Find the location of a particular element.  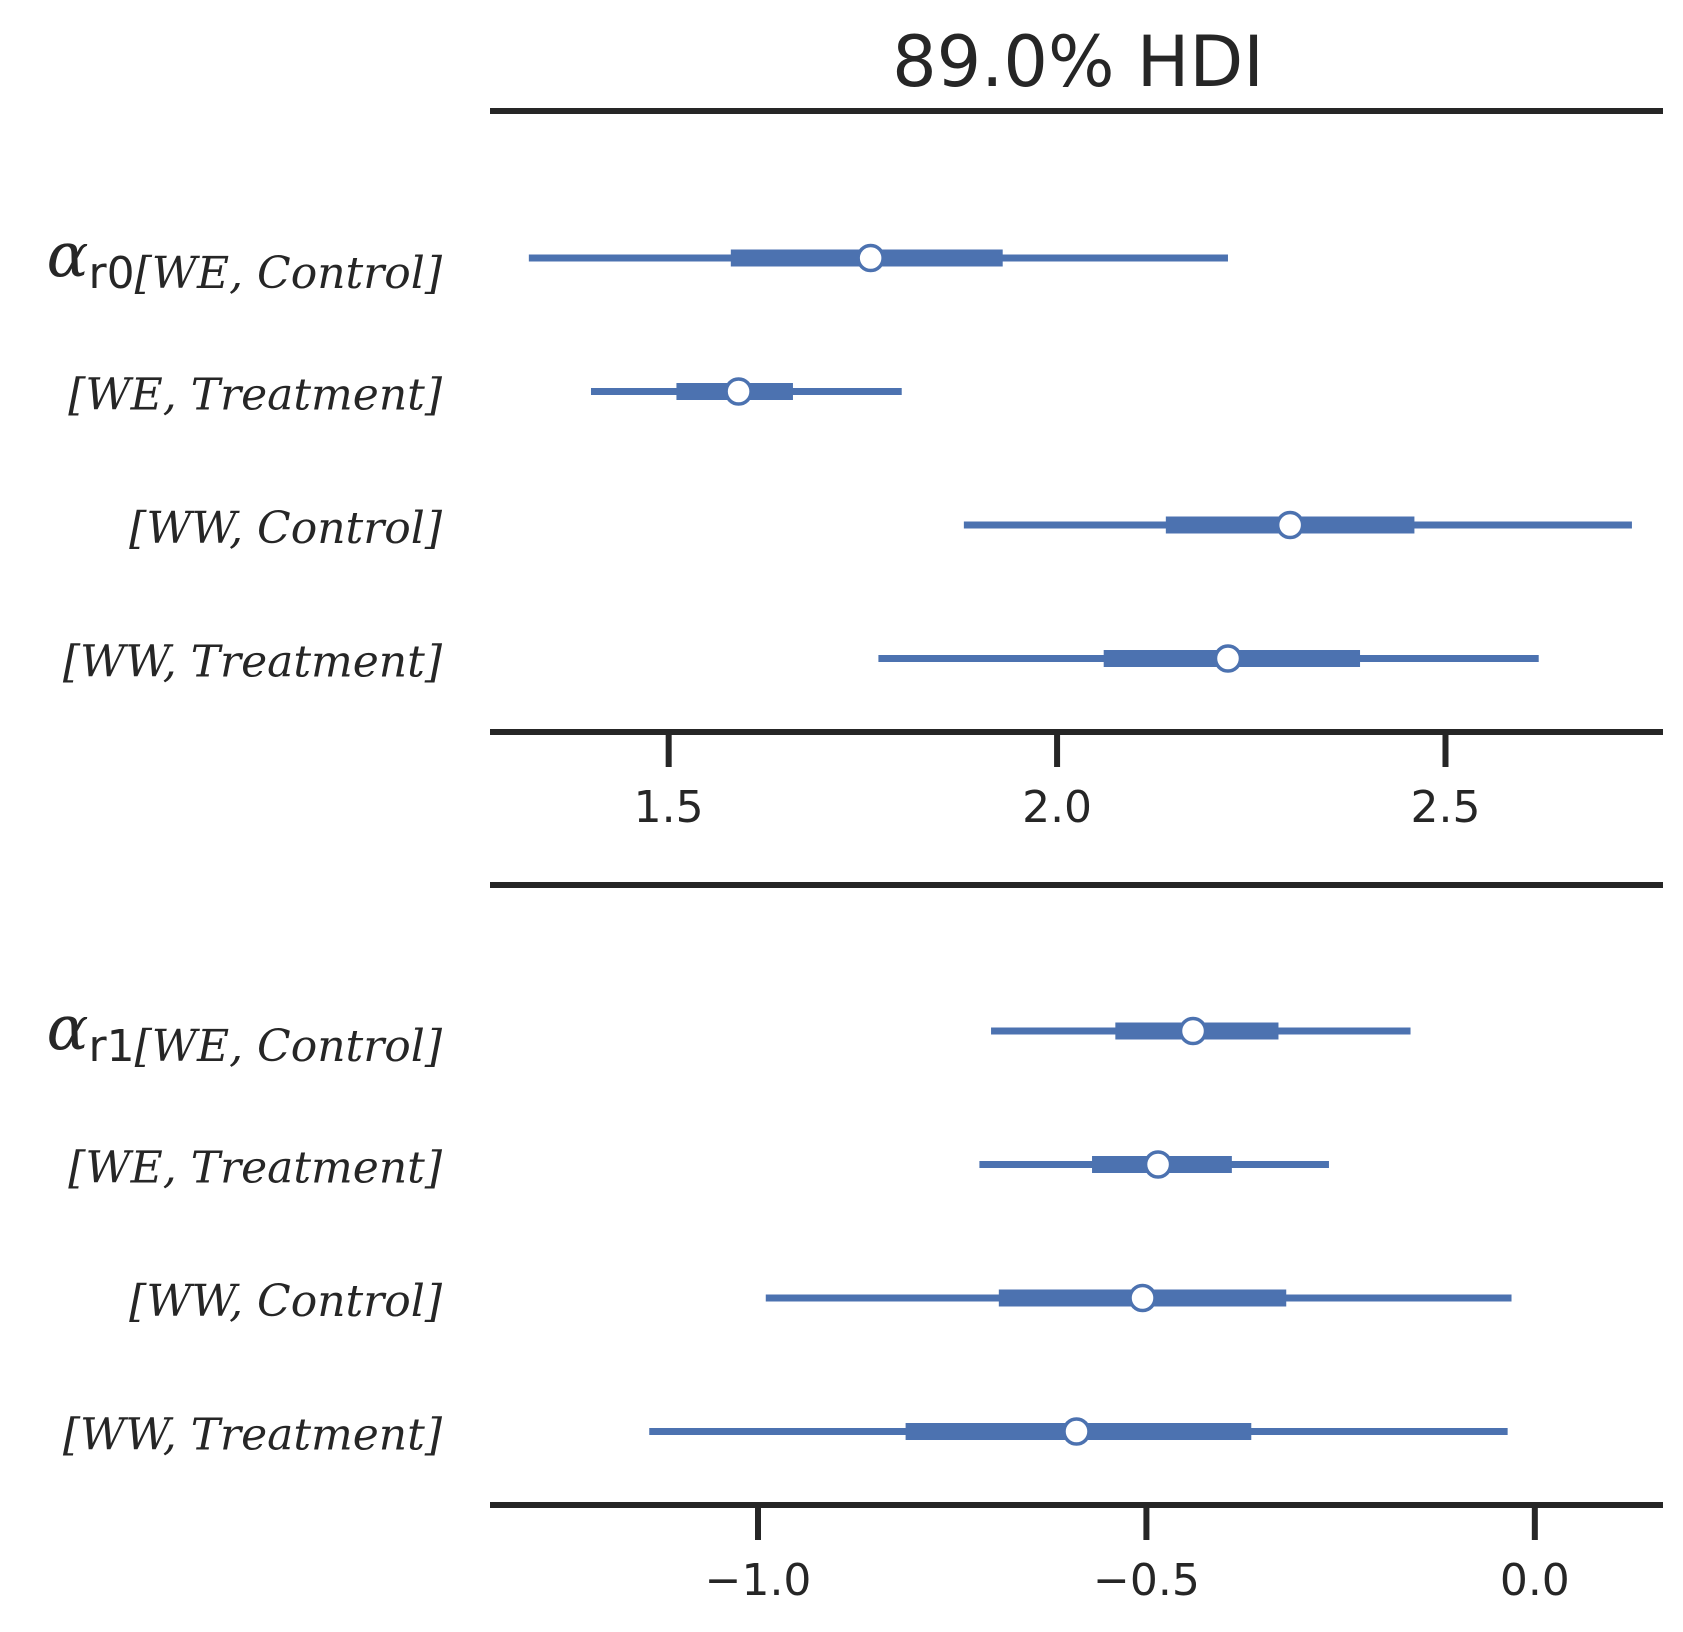

chart-title: 89.0% HDI is located at coordinates (1078, 62).